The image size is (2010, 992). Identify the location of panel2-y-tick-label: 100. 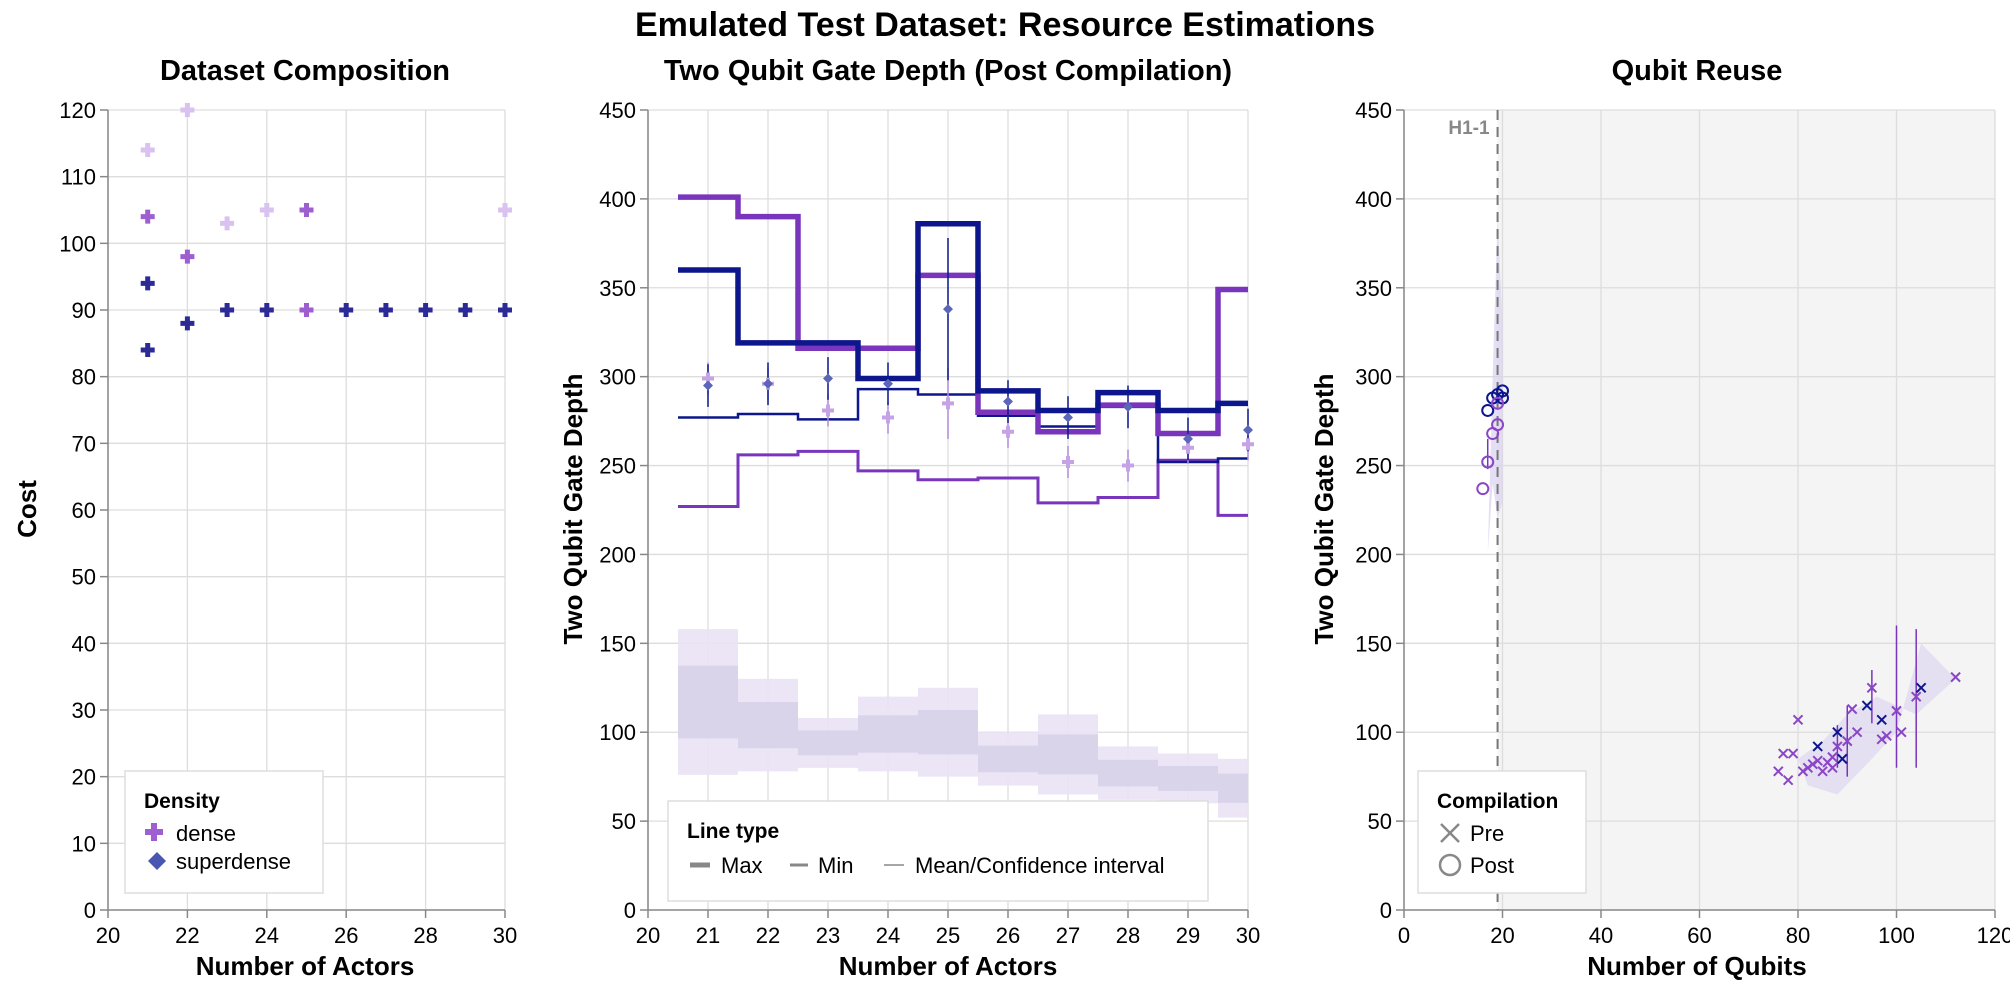
(617, 732).